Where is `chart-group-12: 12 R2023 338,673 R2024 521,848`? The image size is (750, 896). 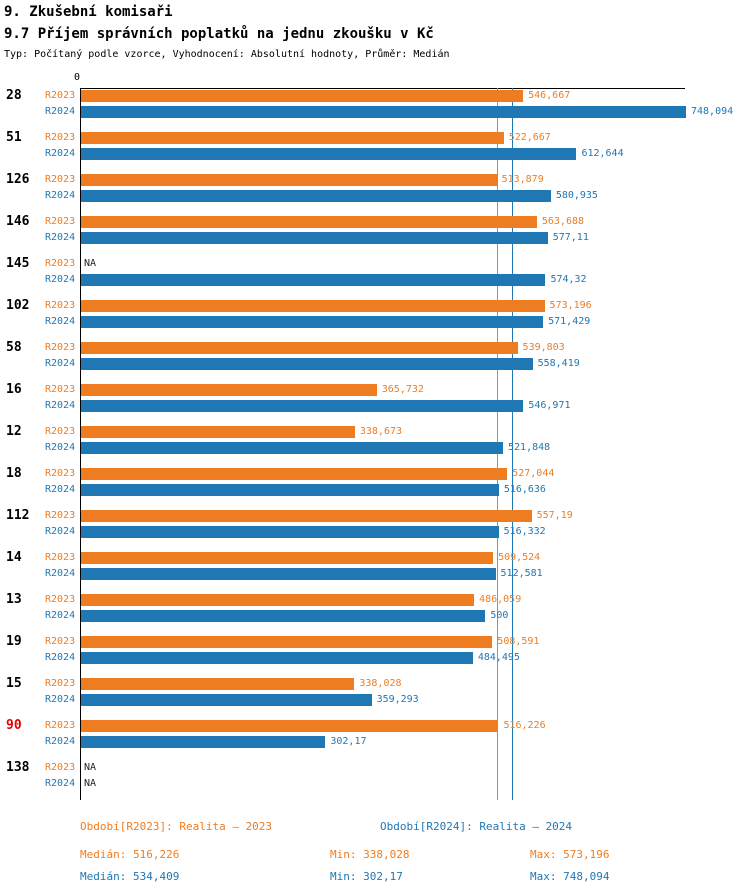 chart-group-12: 12 R2023 338,673 R2024 521,848 is located at coordinates (375, 440).